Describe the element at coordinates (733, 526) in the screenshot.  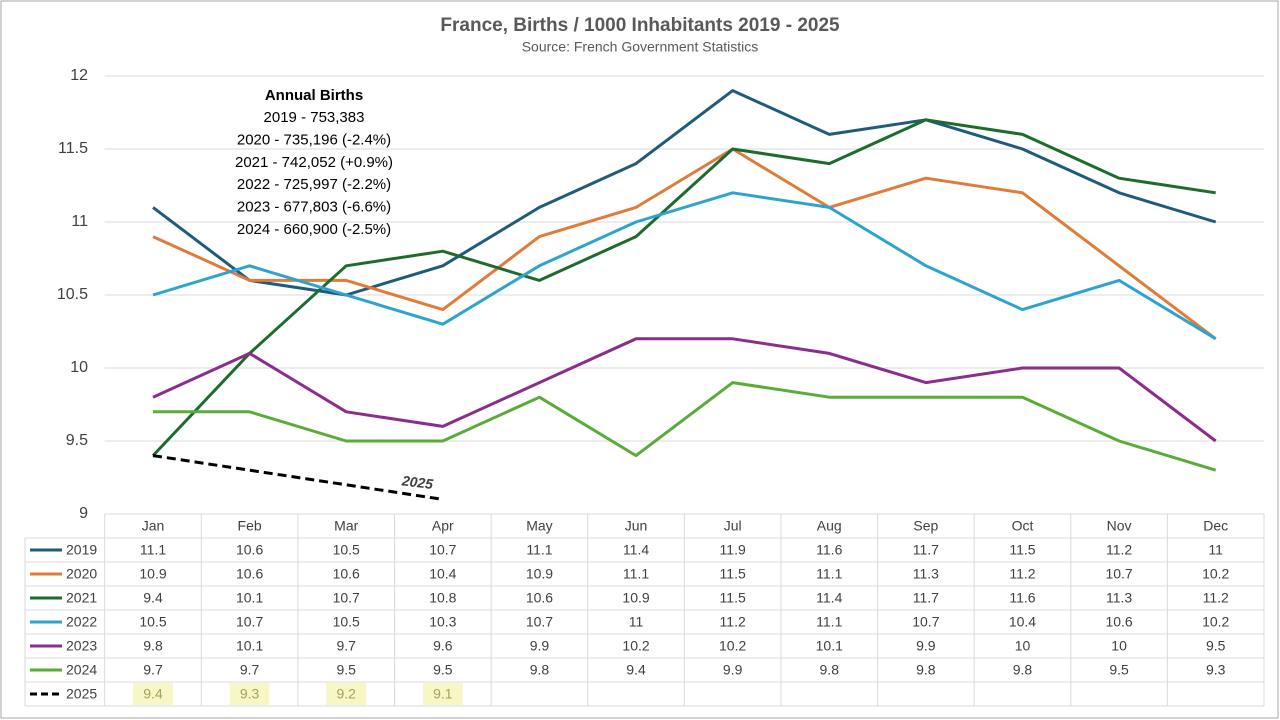
I see `x-tick-label: Jul` at that location.